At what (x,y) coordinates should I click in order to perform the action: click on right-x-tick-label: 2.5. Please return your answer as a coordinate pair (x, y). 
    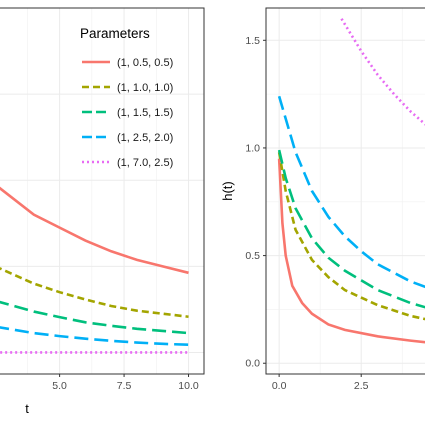
    Looking at the image, I should click on (361, 386).